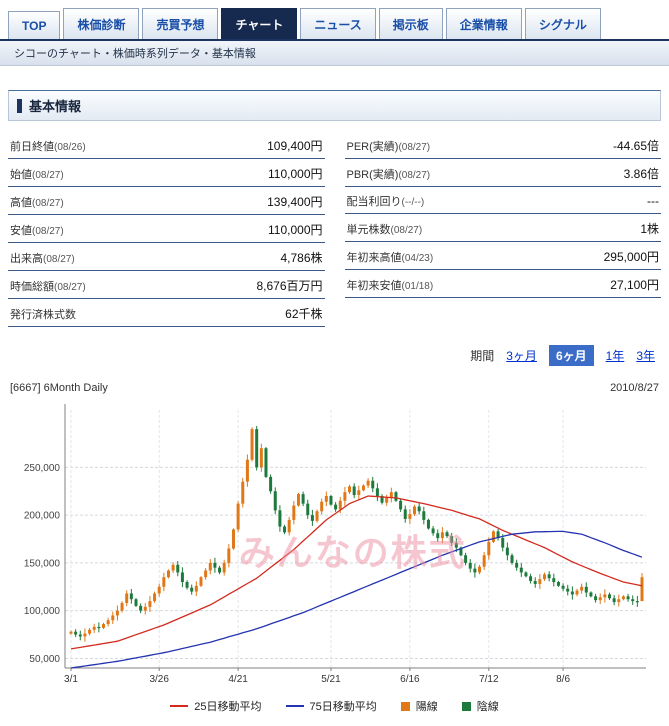  I want to click on tab-stock-diagnosis: 株価診断, so click(101, 23).